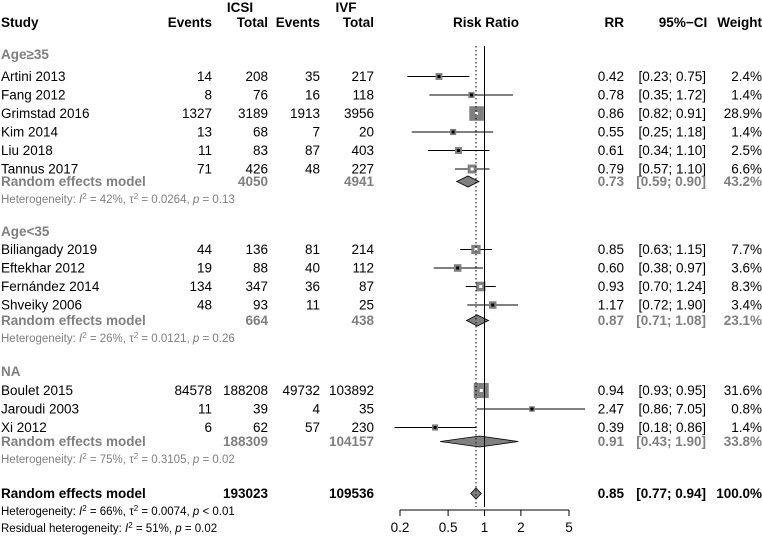 The height and width of the screenshot is (537, 762). I want to click on ci-value: [0.18; 0.86], so click(672, 427).